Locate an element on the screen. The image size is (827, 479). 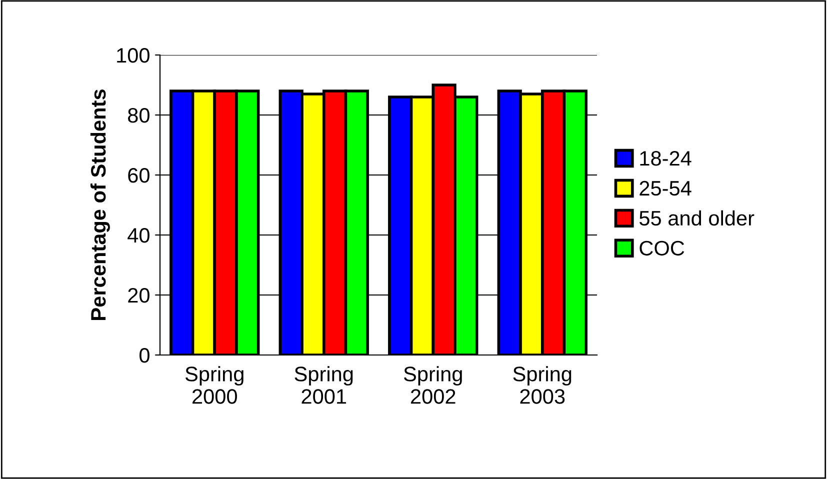
y-tick-label: 80 is located at coordinates (139, 115).